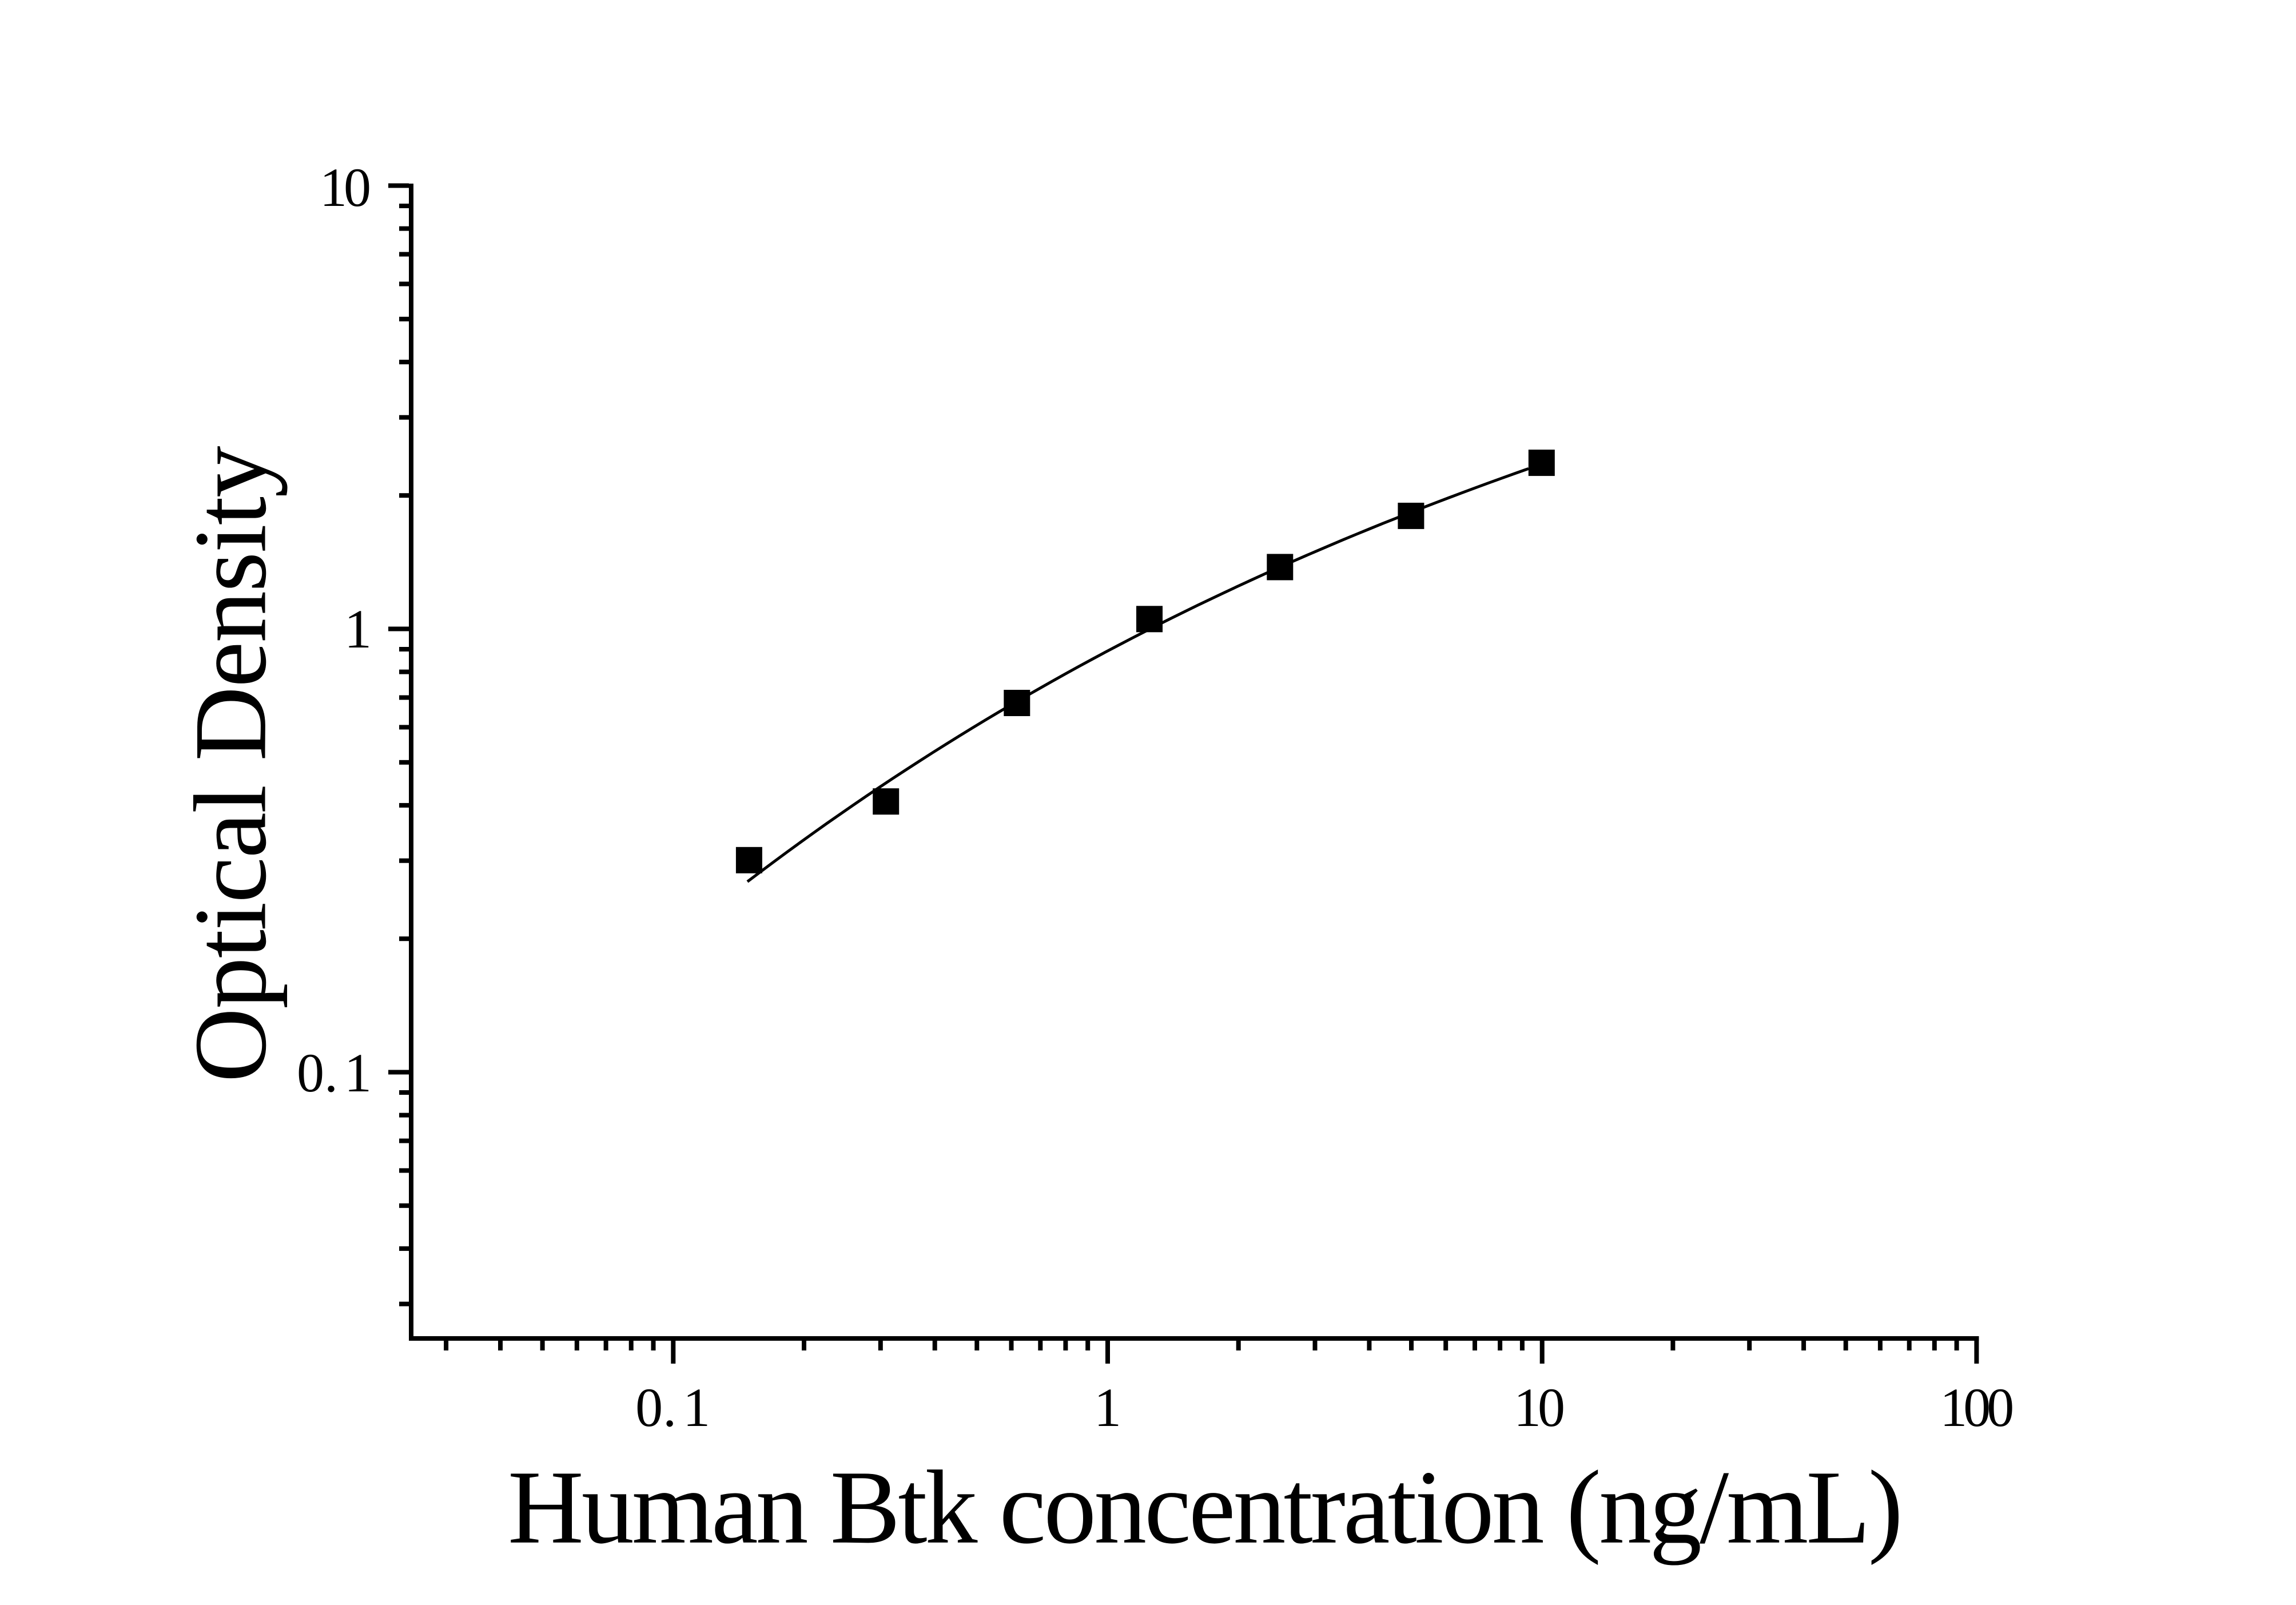 This screenshot has width=2296, height=1605. I want to click on svg-text: 100, so click(1976, 1407).